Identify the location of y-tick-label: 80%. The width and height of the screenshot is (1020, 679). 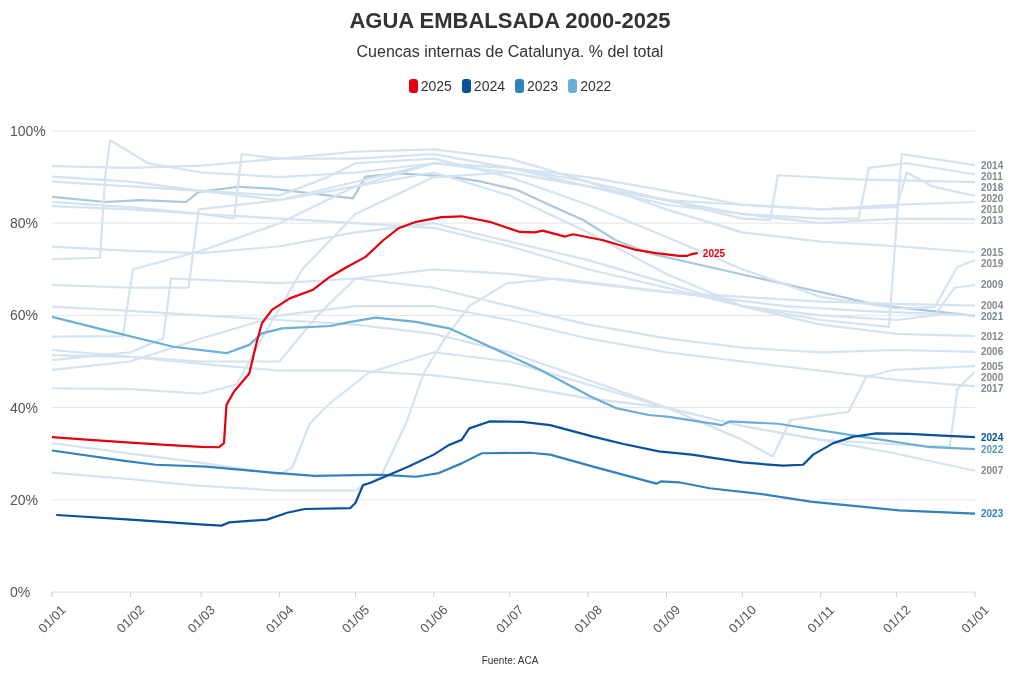
(24, 223).